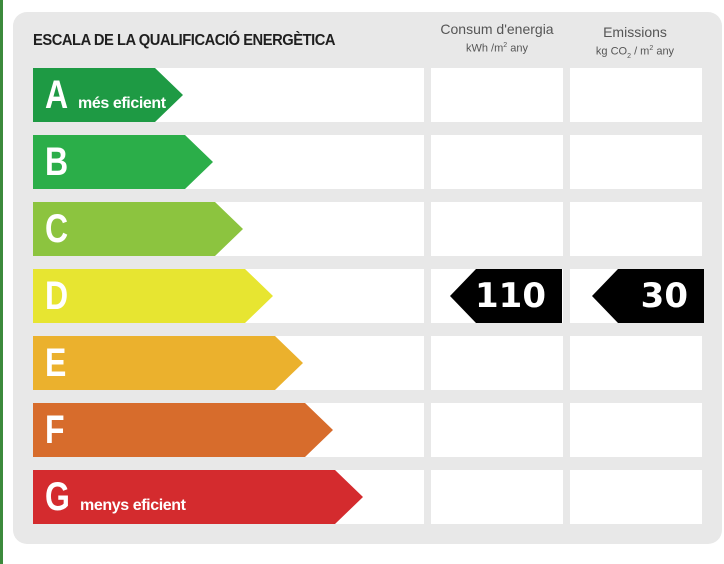  I want to click on rating-letter: F, so click(55, 430).